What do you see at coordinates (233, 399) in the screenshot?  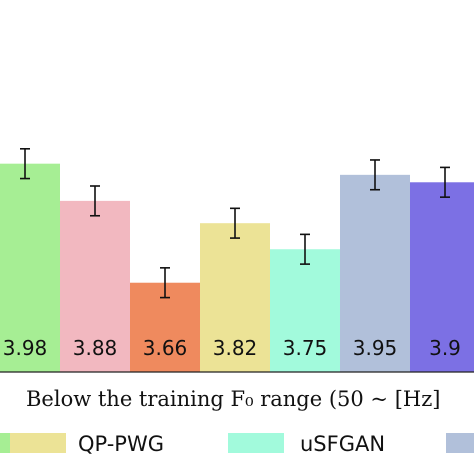 I see `x-axis-label: Below the training F₀ range (50 ~ [Hz]` at bounding box center [233, 399].